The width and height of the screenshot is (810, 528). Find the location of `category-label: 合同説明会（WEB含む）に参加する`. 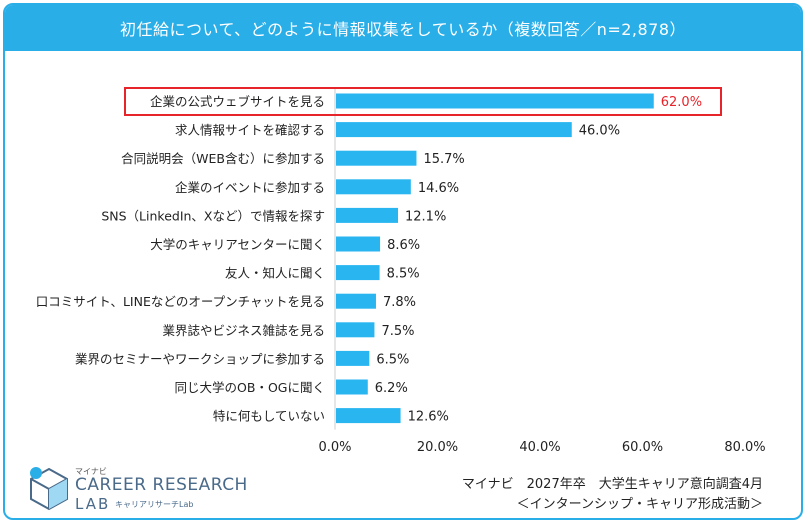

category-label: 合同説明会（WEB含む）に参加する is located at coordinates (223, 158).